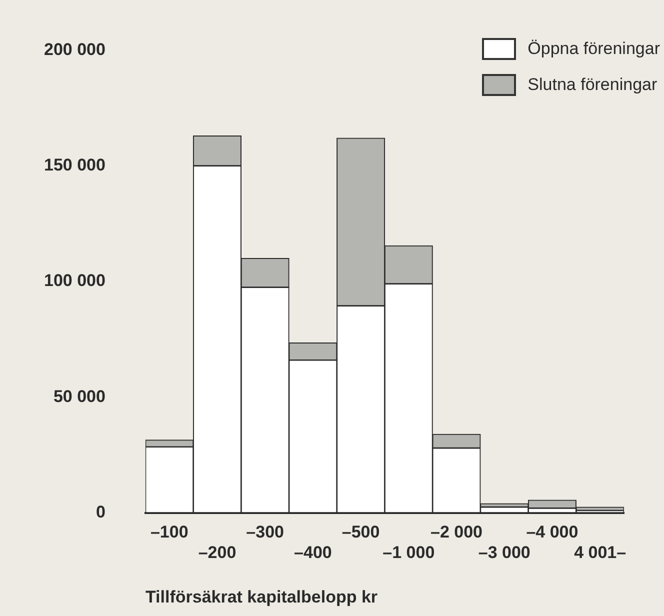  I want to click on x-tick-label: –3 000, so click(504, 552).